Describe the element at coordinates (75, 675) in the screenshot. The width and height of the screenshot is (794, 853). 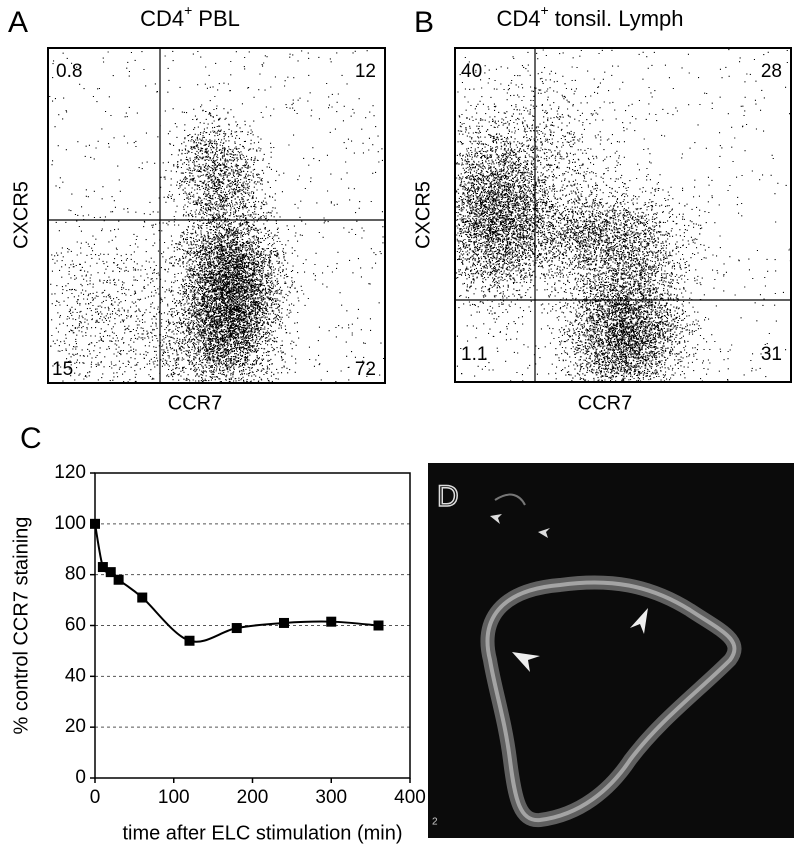
I see `y-tick-label: 40` at that location.